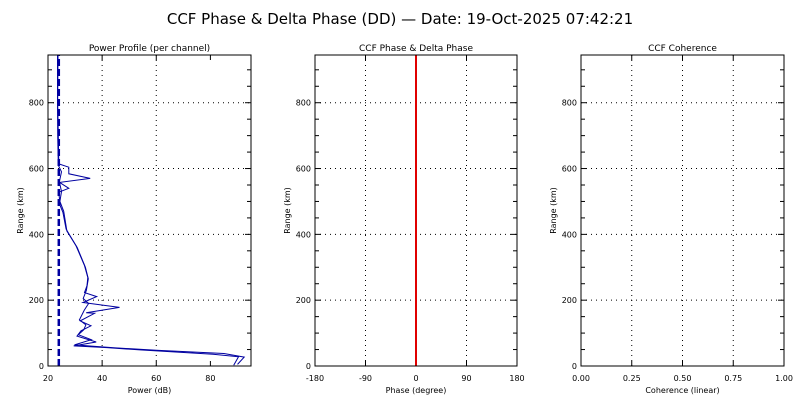 The image size is (800, 400). What do you see at coordinates (149, 49) in the screenshot?
I see `panel-title: Power Profile (per channel)` at bounding box center [149, 49].